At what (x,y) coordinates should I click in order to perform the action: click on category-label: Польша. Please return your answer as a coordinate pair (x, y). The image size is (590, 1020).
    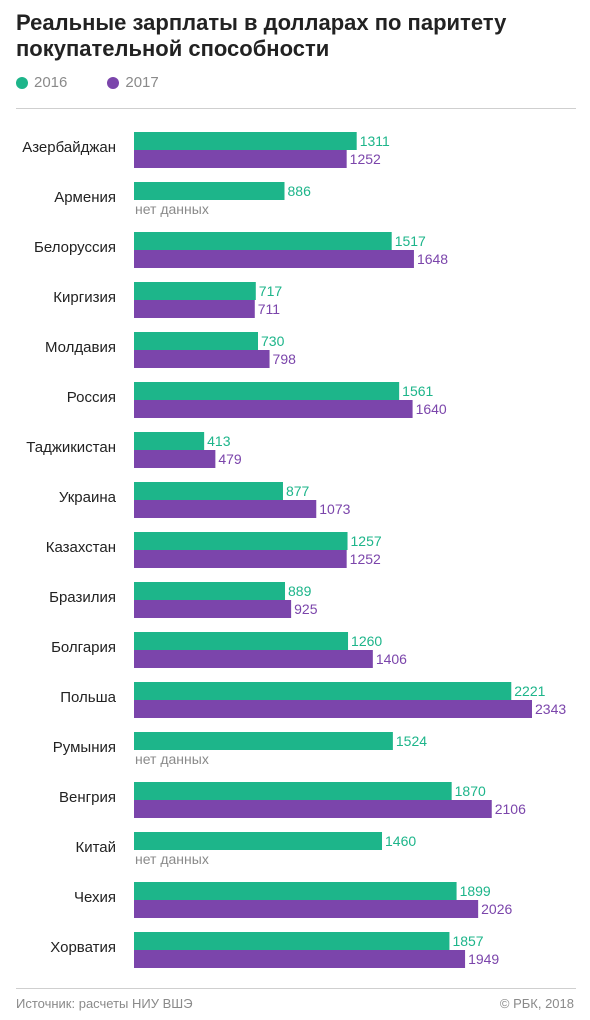
    Looking at the image, I should click on (88, 697).